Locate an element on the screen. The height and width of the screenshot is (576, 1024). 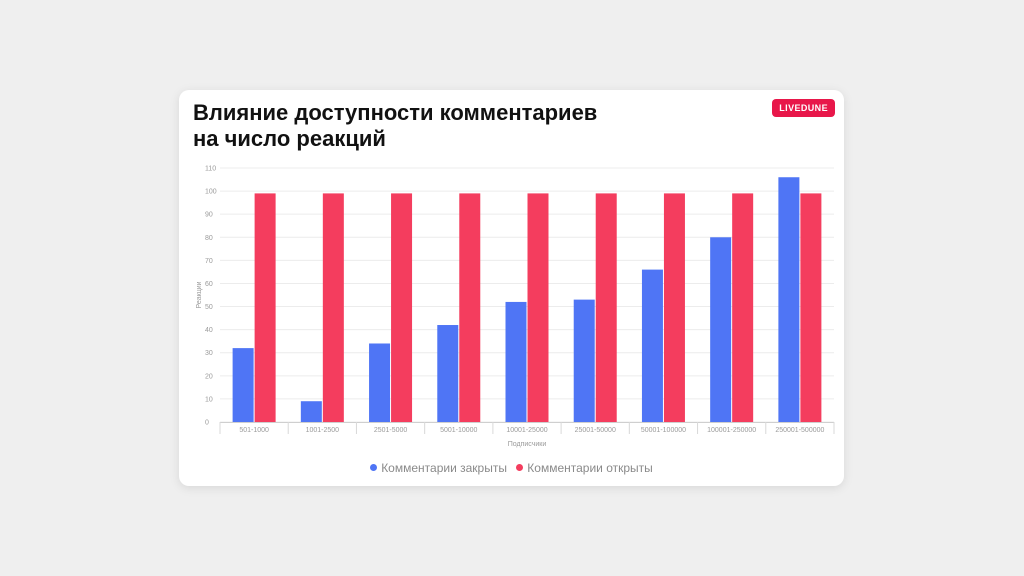
x-tick-label: 1001-2500 is located at coordinates (323, 430).